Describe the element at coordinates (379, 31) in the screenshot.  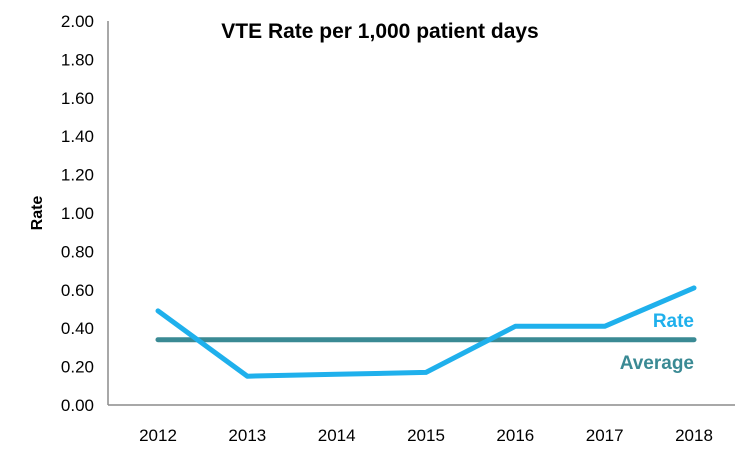
I see `chart-title: VTE Rate per 1,000 patient days` at that location.